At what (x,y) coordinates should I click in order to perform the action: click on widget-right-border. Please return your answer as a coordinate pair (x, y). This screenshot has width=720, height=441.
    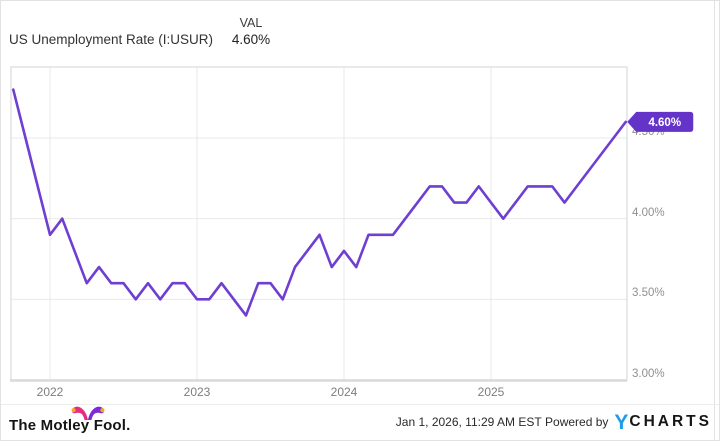
    Looking at the image, I should click on (714, 220).